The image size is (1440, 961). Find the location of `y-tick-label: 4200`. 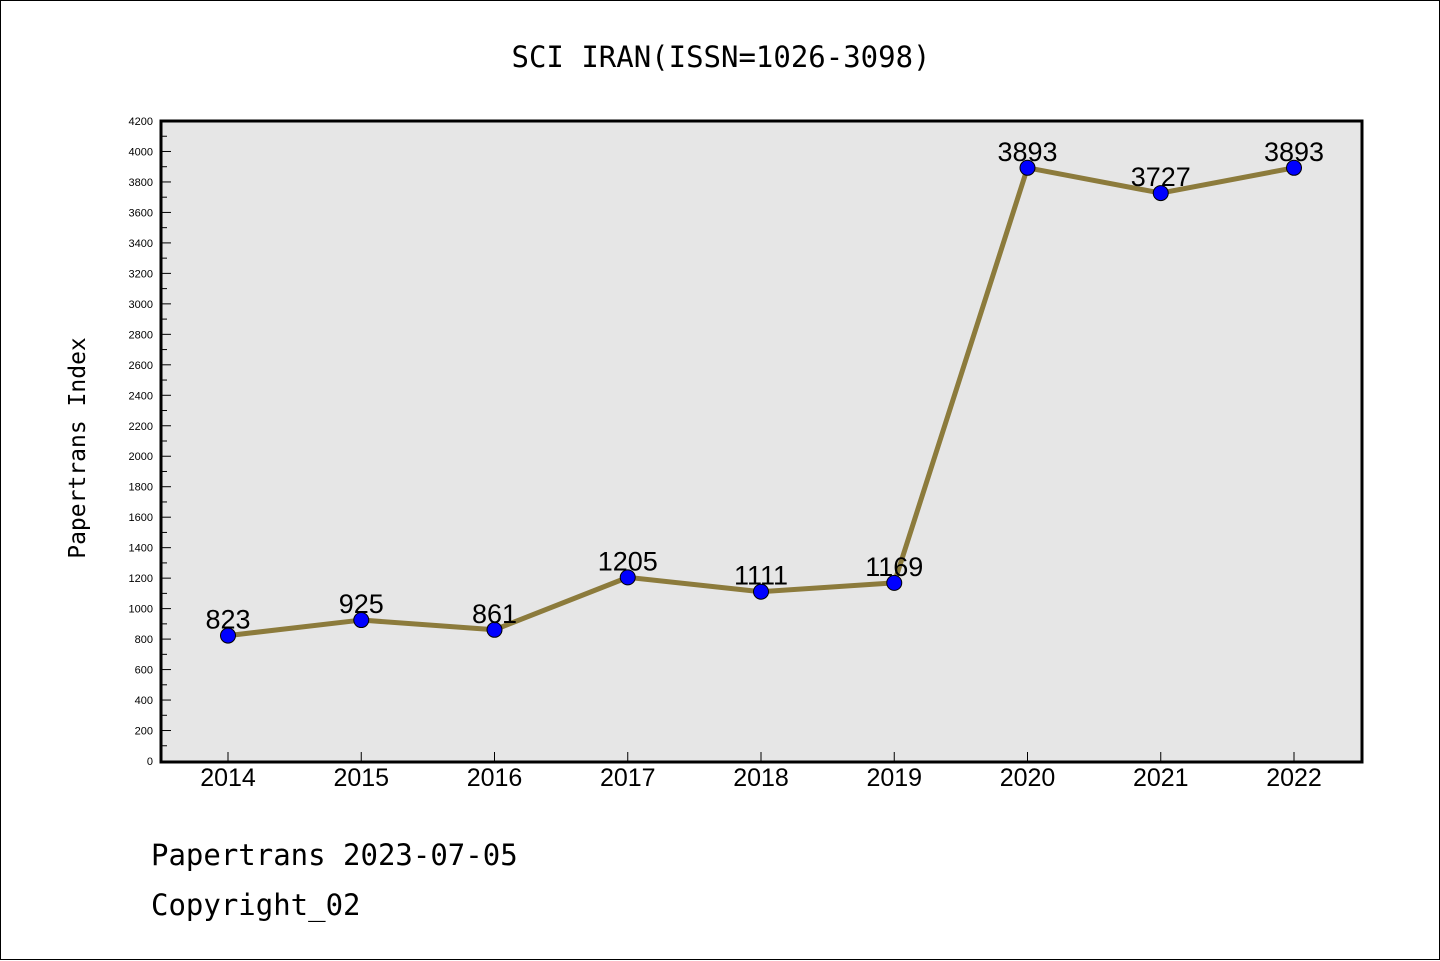

y-tick-label: 4200 is located at coordinates (141, 122).